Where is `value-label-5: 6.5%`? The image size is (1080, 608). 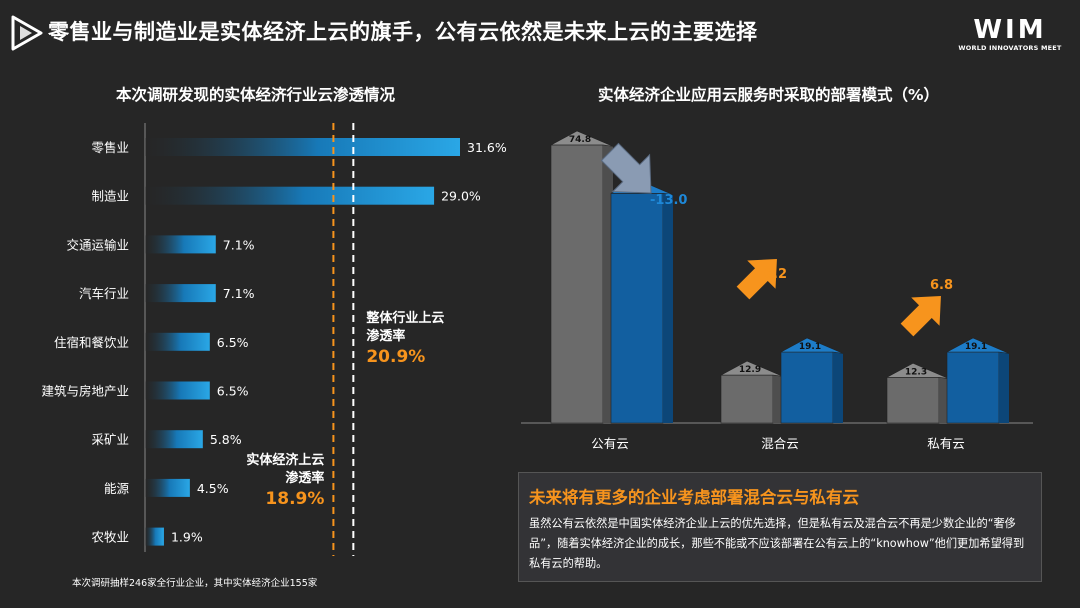 value-label-5: 6.5% is located at coordinates (233, 342).